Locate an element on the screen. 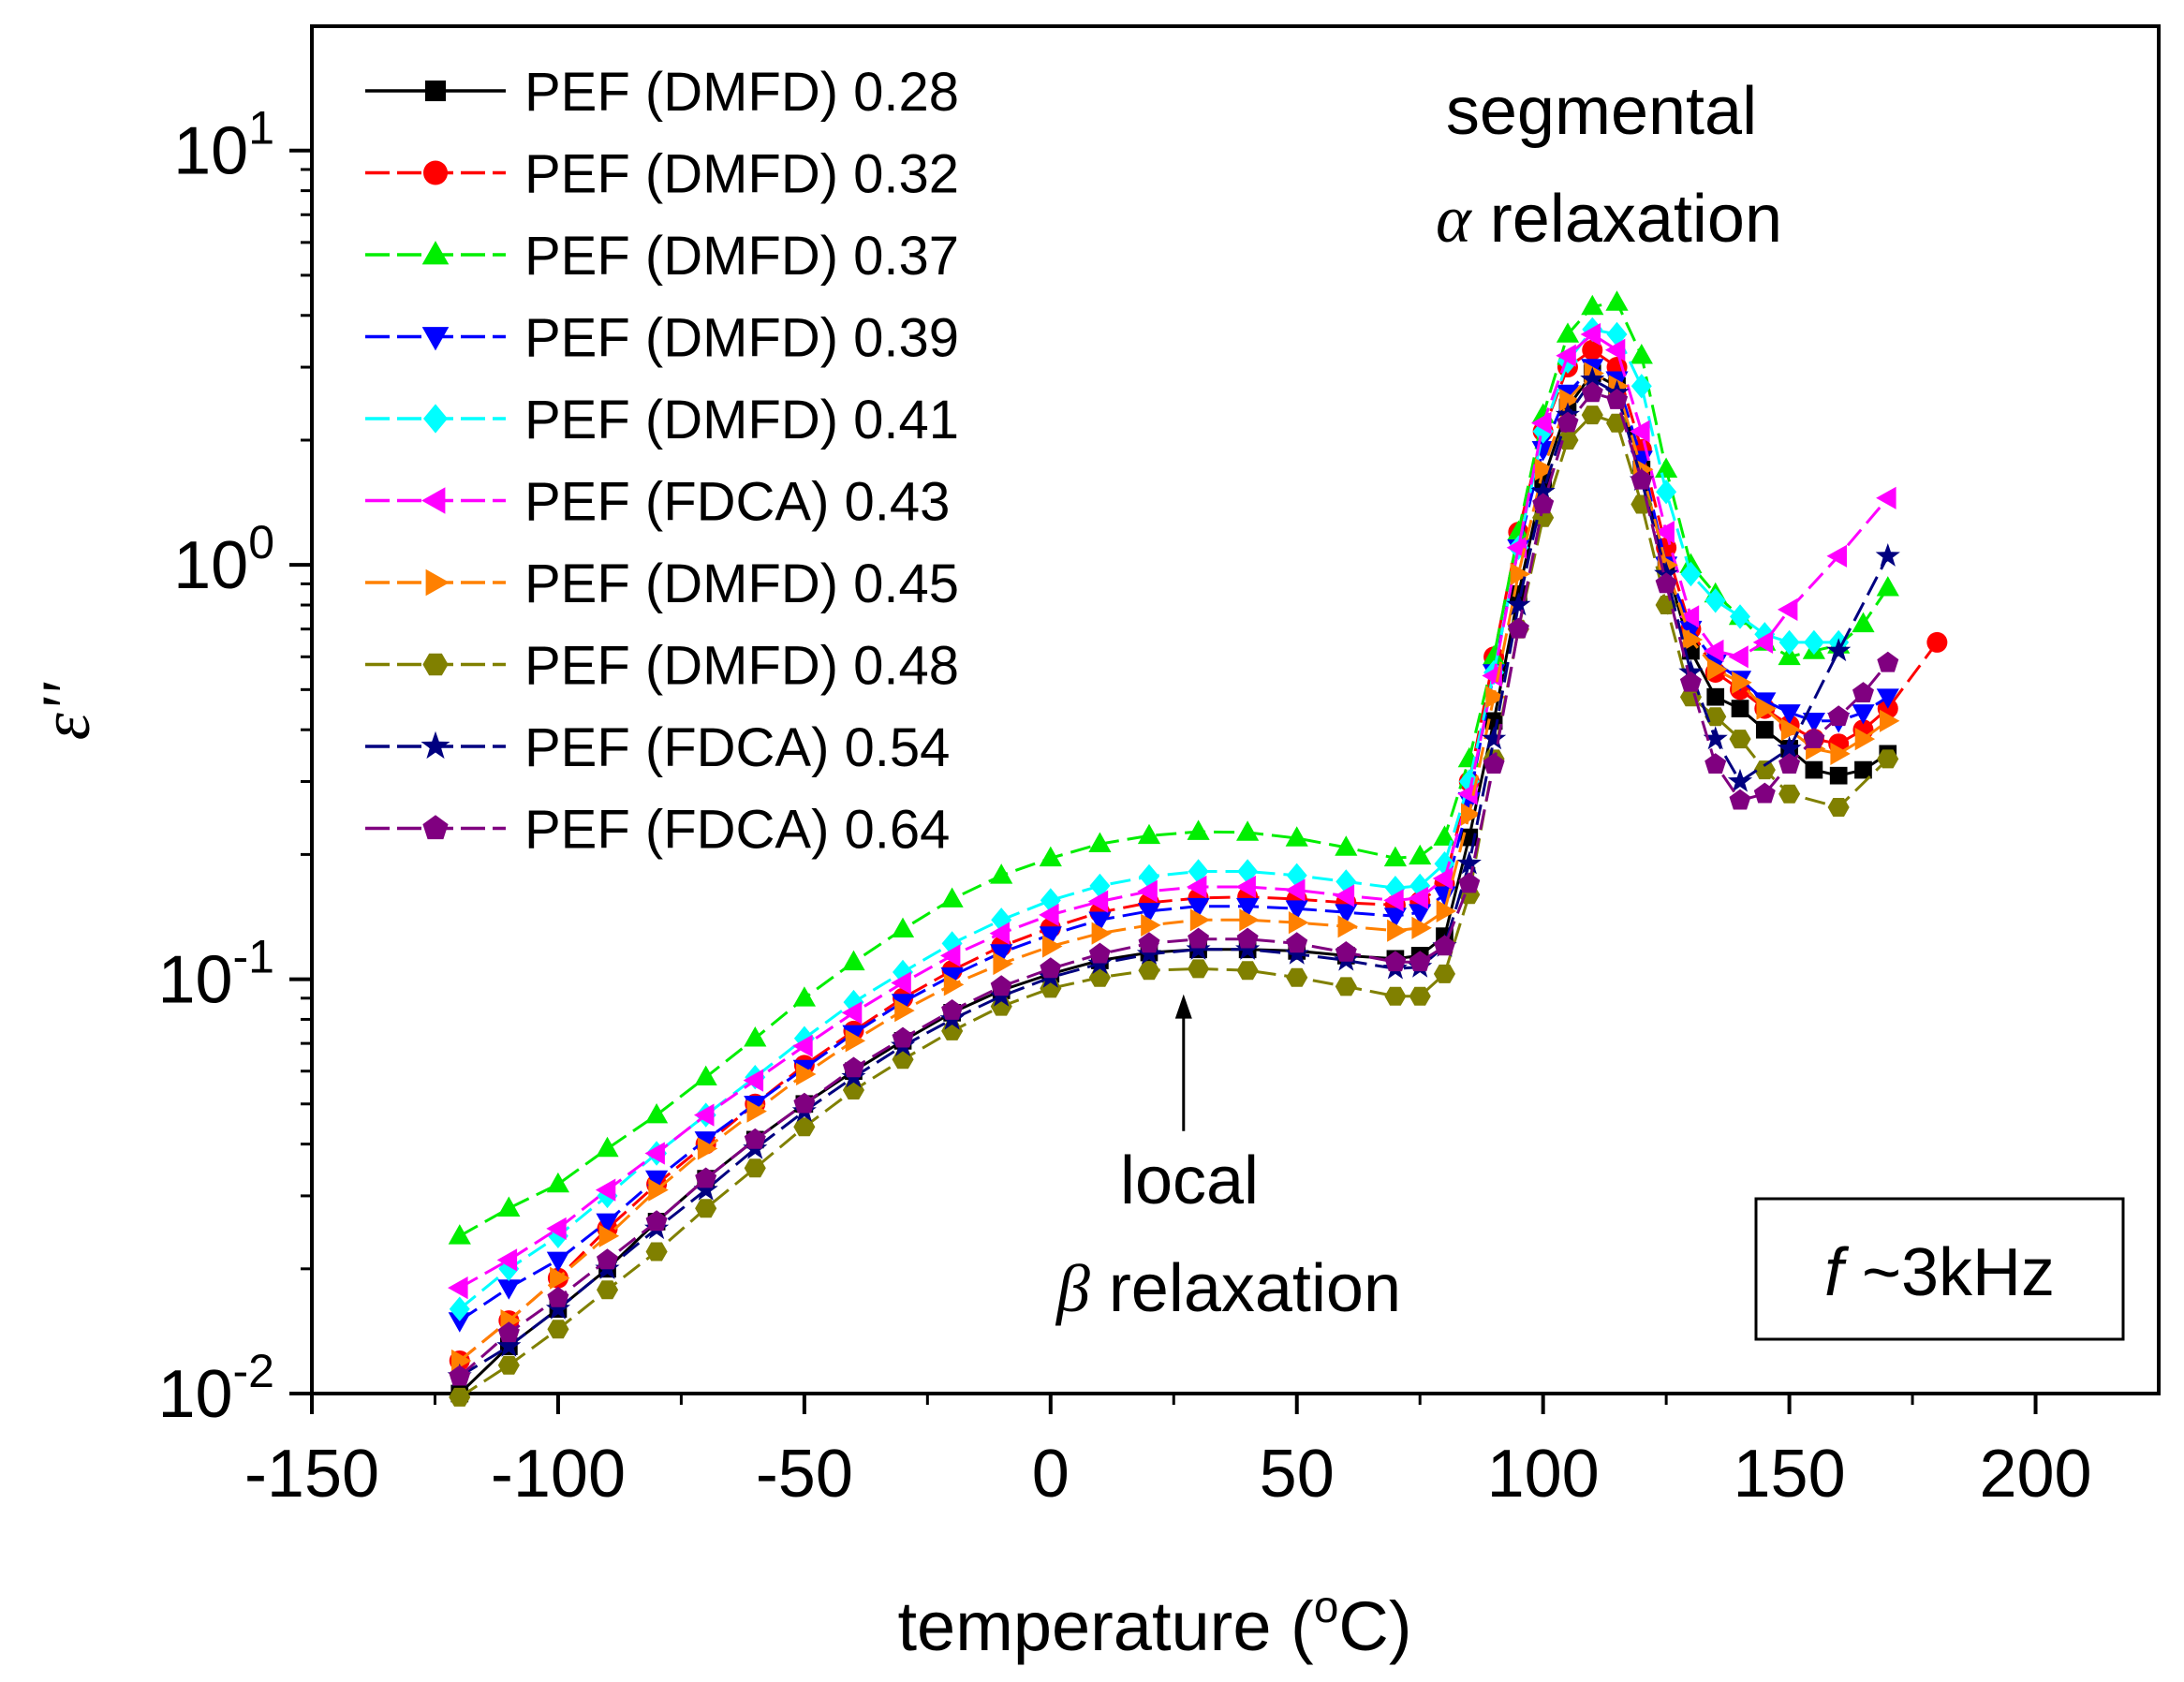 Image resolution: width=2184 pixels, height=1682 pixels. x-tick-label: 200 is located at coordinates (2035, 1475).